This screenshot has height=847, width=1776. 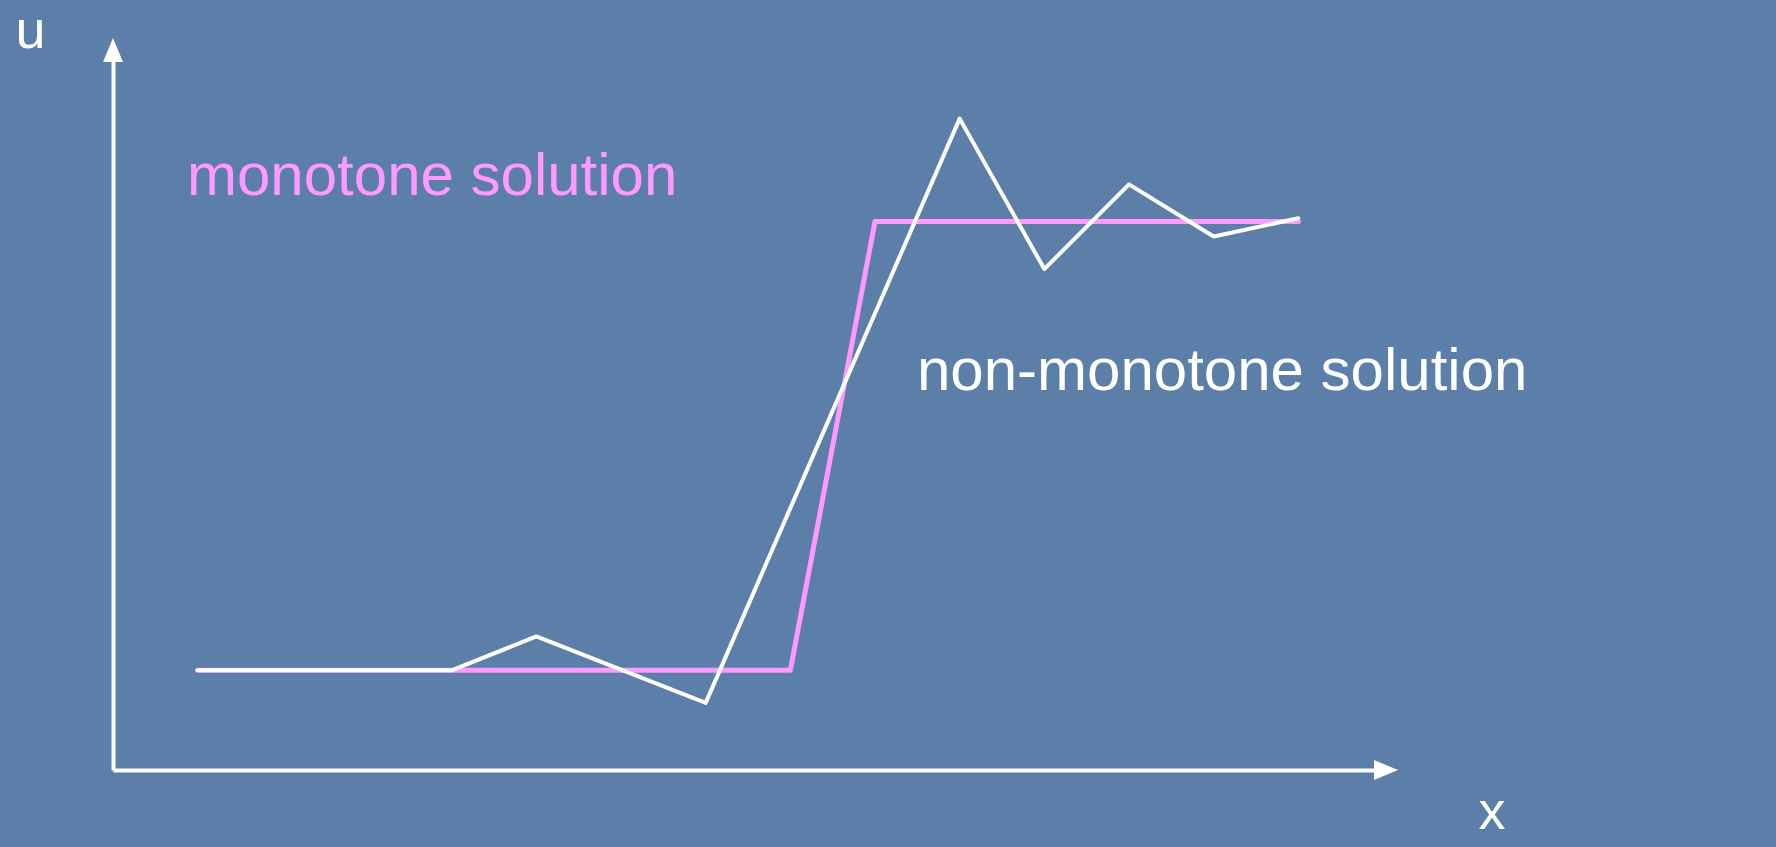 I want to click on y-axis-title: u, so click(x=30, y=29).